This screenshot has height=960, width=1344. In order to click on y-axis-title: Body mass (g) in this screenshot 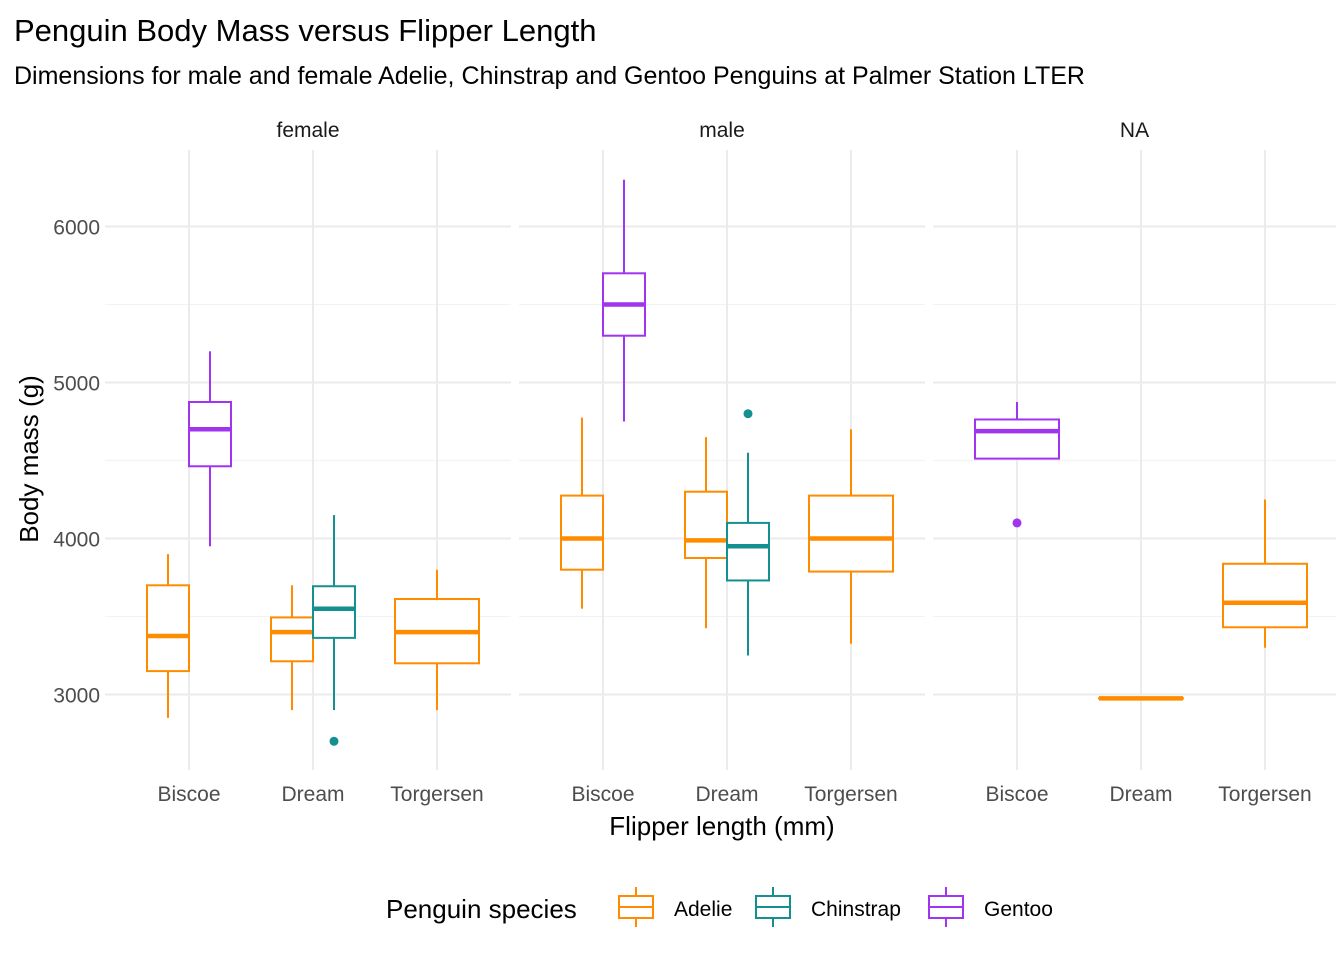, I will do `click(29, 459)`.